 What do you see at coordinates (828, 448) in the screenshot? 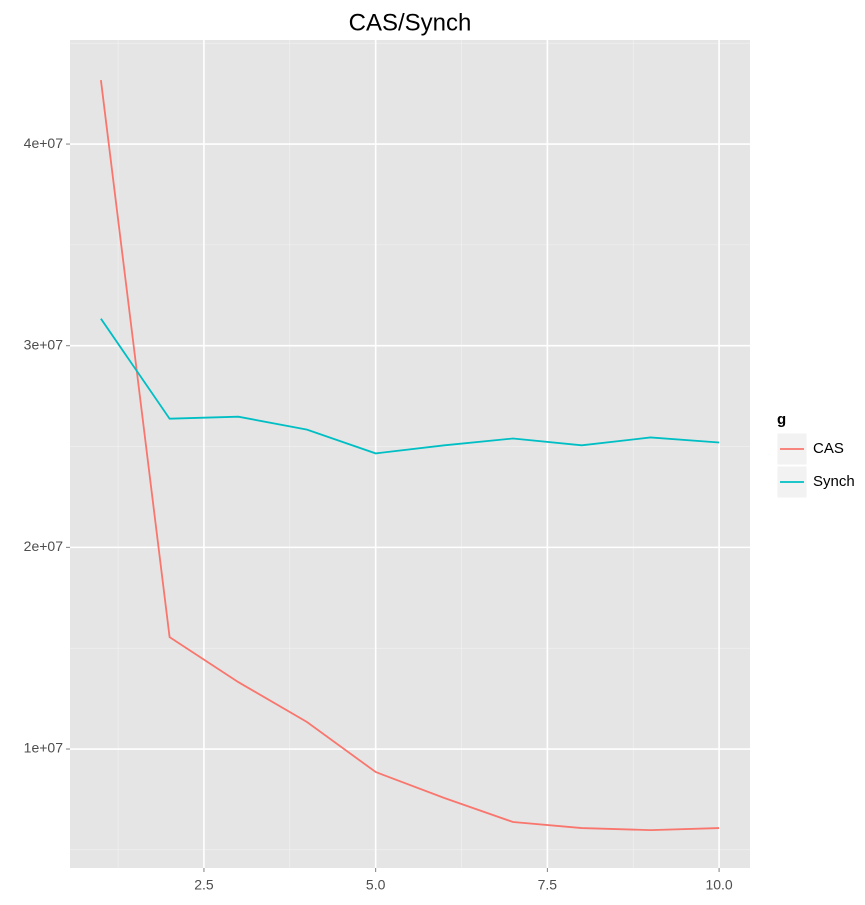
I see `legend-label: CAS` at bounding box center [828, 448].